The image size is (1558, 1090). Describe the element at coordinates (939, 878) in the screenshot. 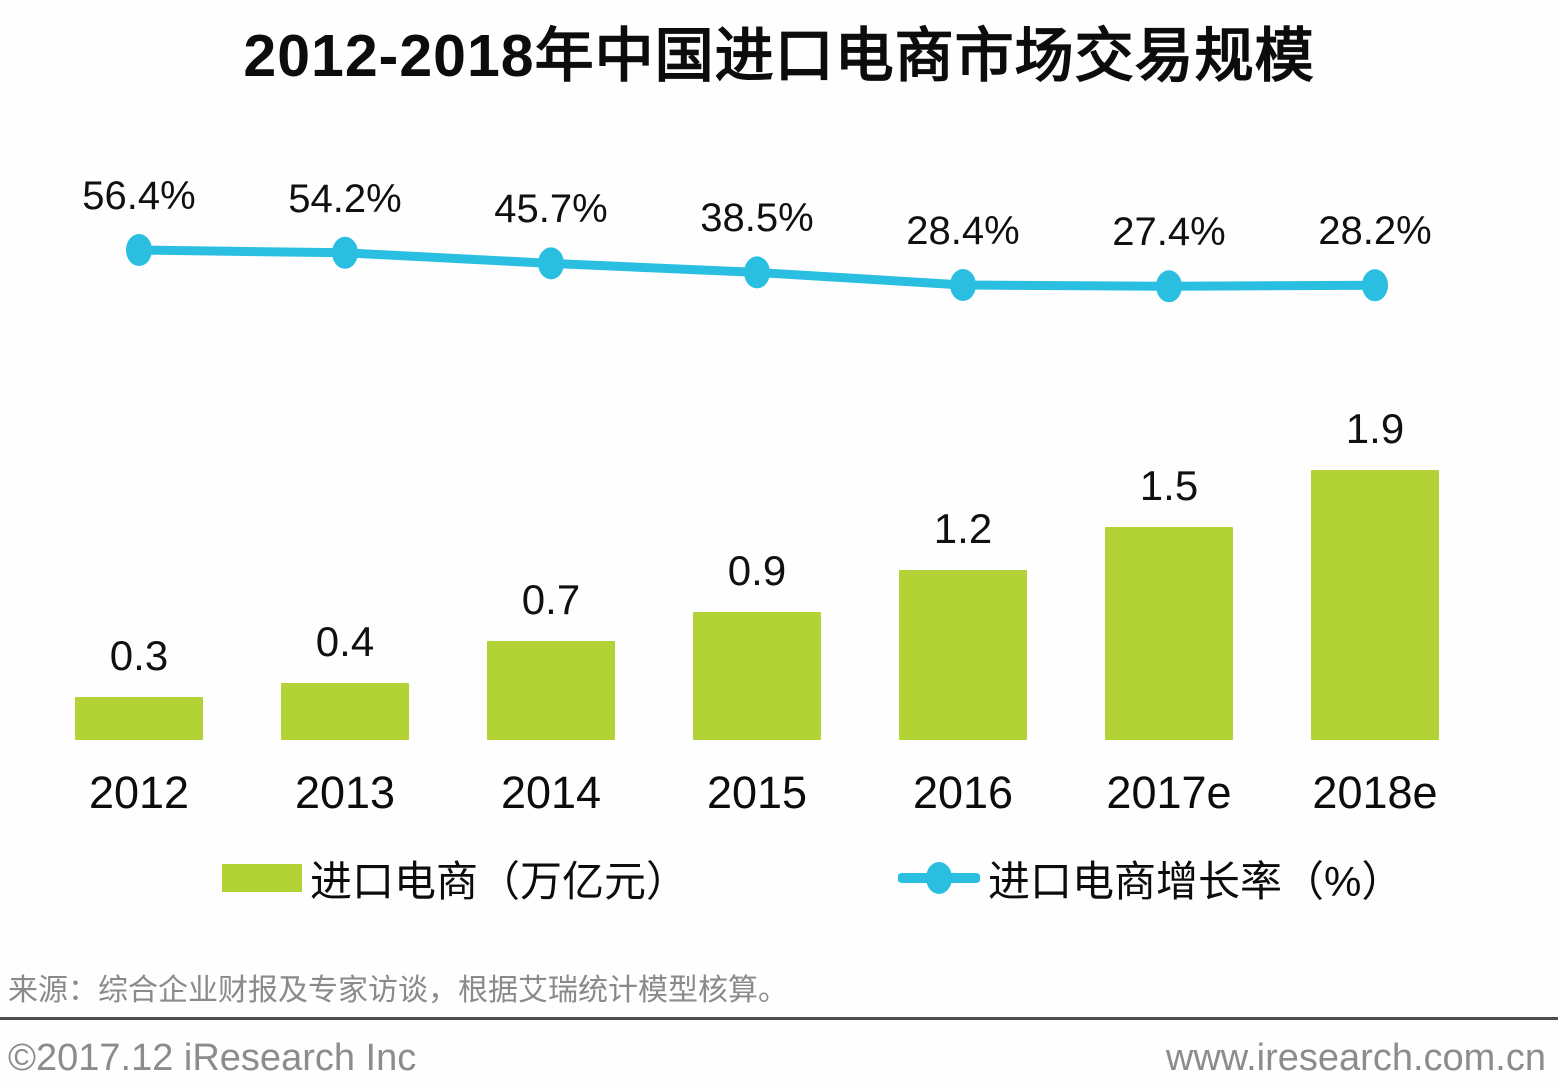

I see `line-legend-swatch-icon` at that location.